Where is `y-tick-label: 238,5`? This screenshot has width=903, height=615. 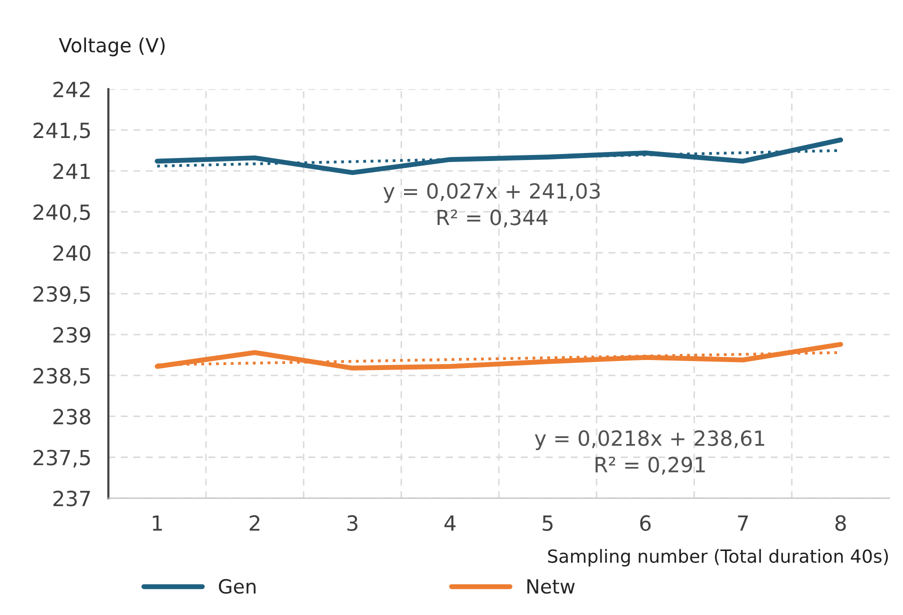 y-tick-label: 238,5 is located at coordinates (62, 377).